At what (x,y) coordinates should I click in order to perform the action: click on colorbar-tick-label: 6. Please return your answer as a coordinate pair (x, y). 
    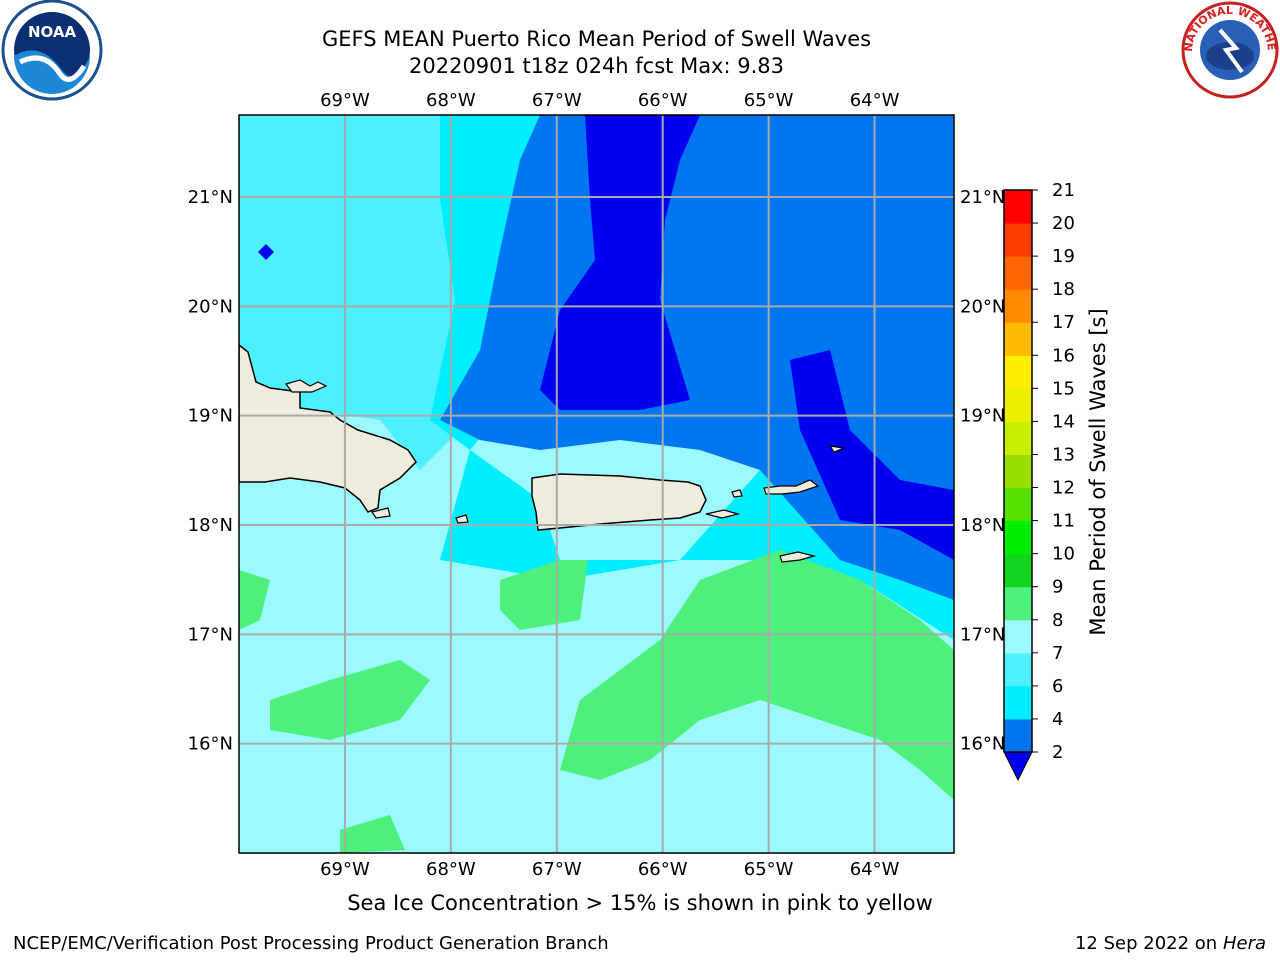
    Looking at the image, I should click on (1057, 686).